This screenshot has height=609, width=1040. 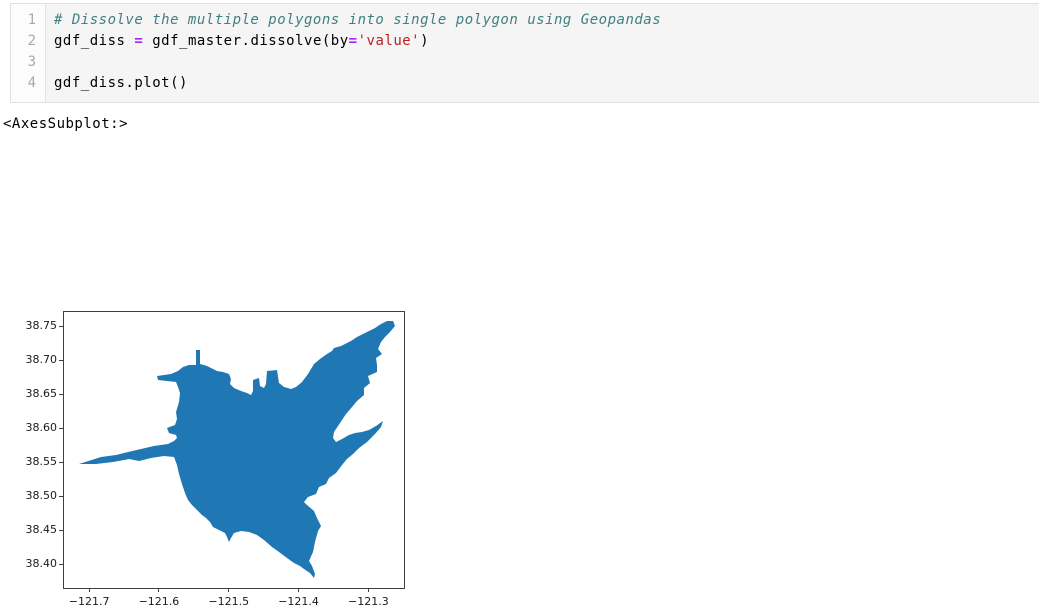 I want to click on y-tick-label: 38.50, so click(x=41, y=496).